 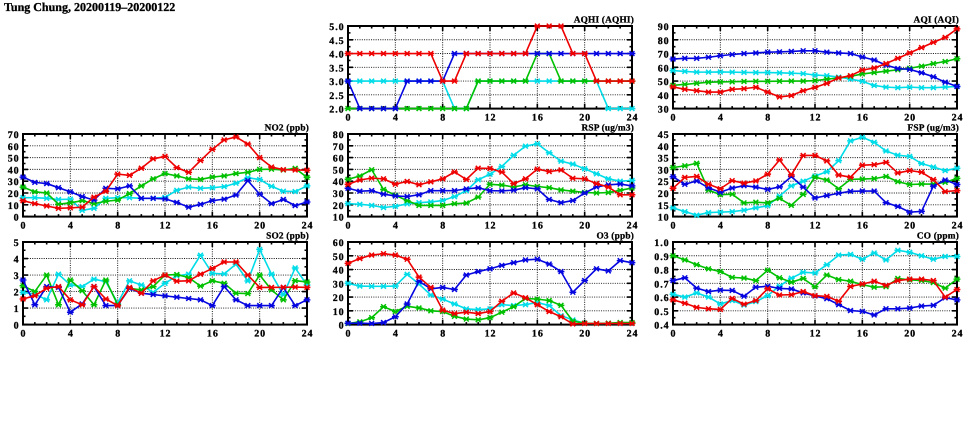 What do you see at coordinates (936, 21) in the screenshot?
I see `svg-text: AQI (AQI)` at bounding box center [936, 21].